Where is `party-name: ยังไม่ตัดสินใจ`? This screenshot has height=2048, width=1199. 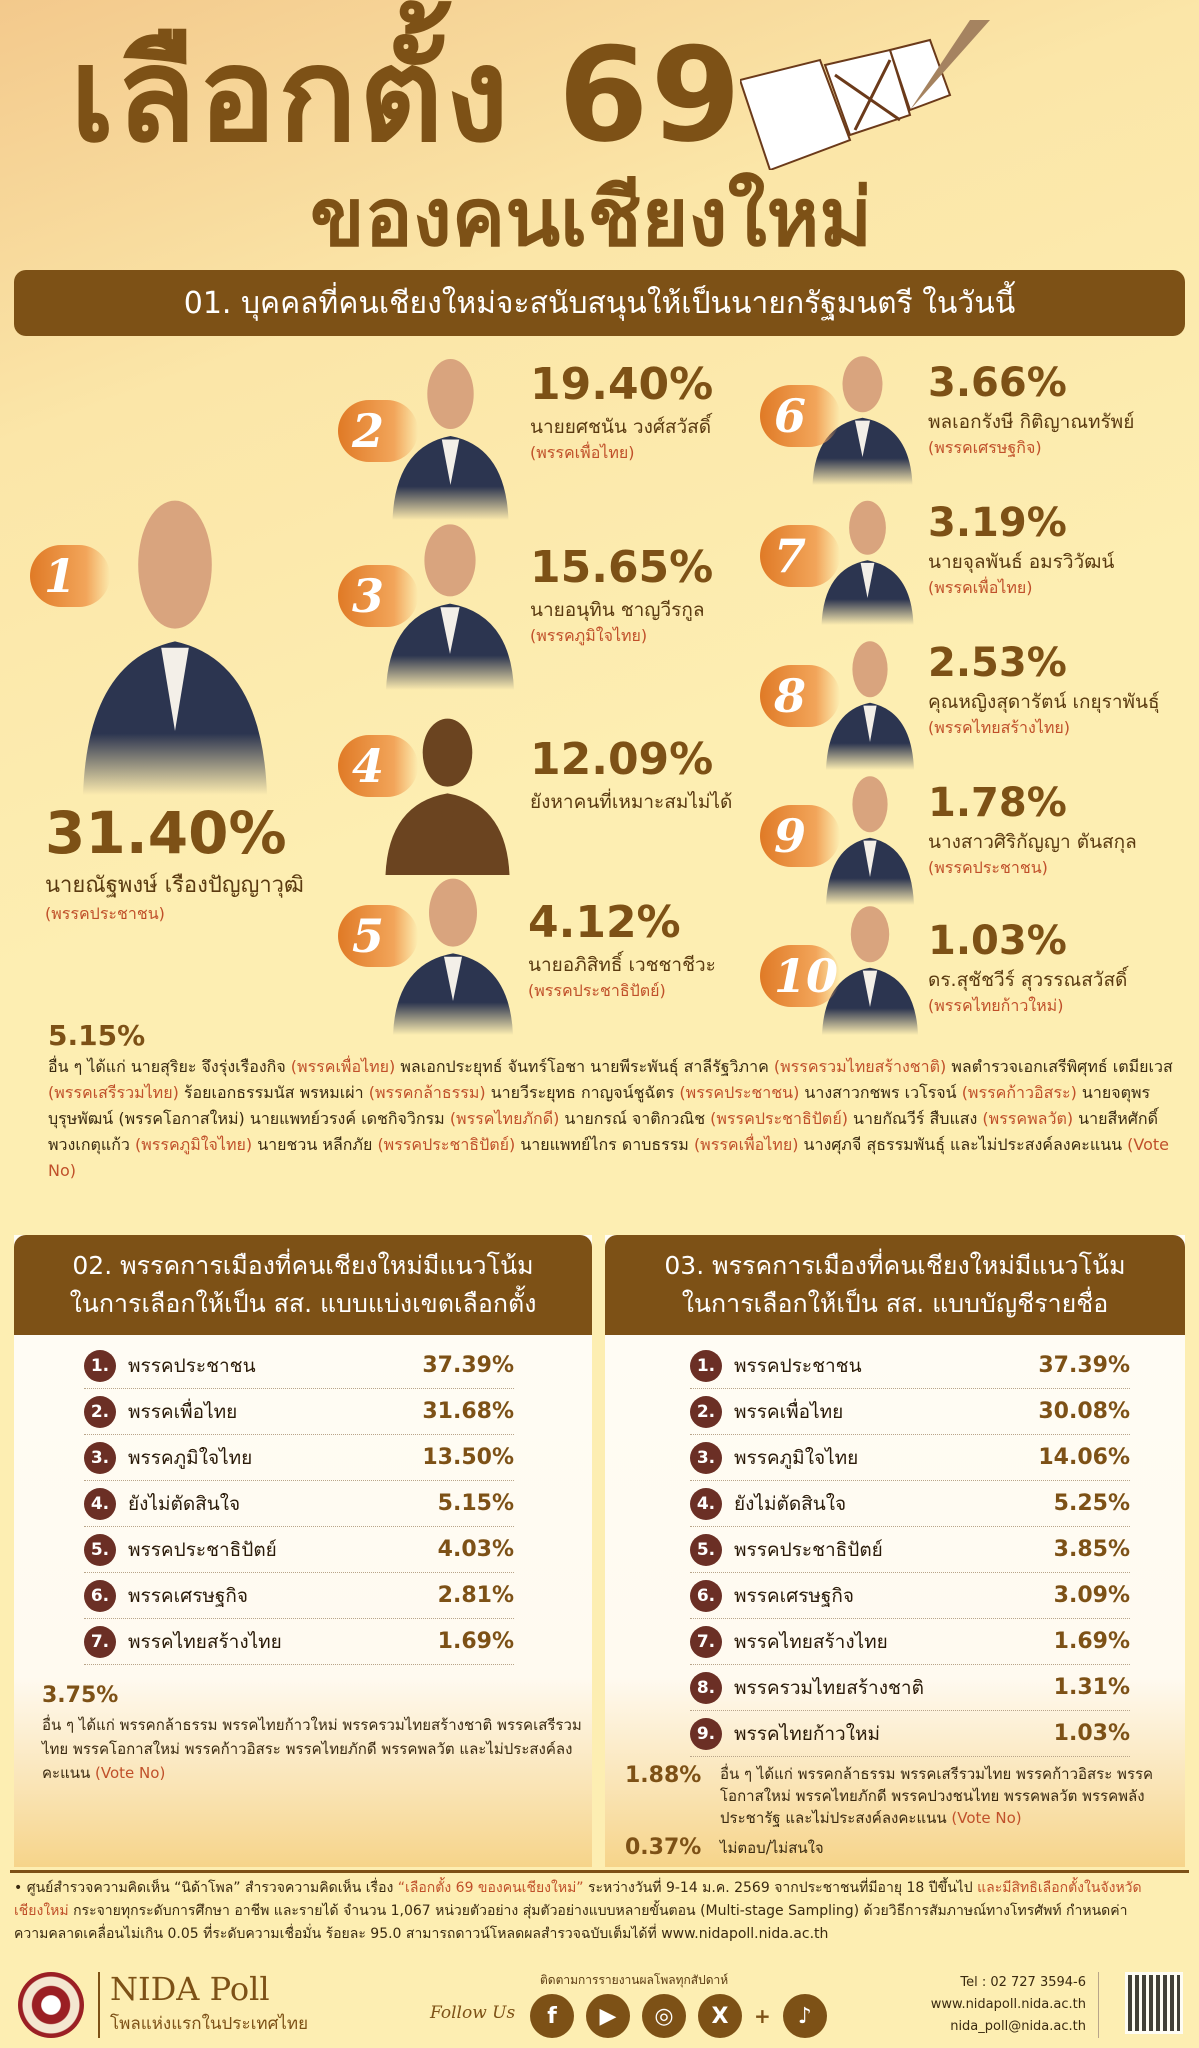
party-name: ยังไม่ตัดสินใจ is located at coordinates (184, 1503).